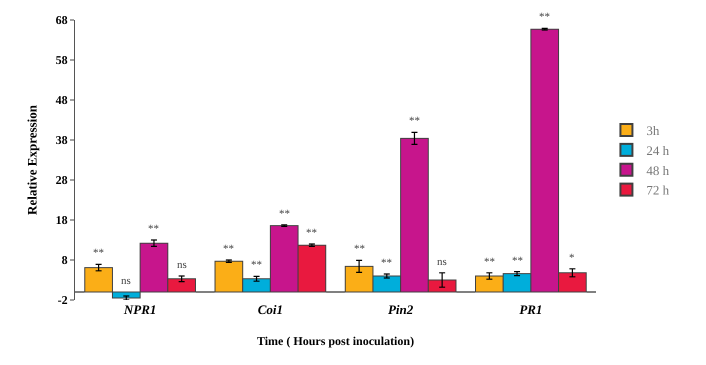  I want to click on y-tick-label: 38, so click(62, 140).